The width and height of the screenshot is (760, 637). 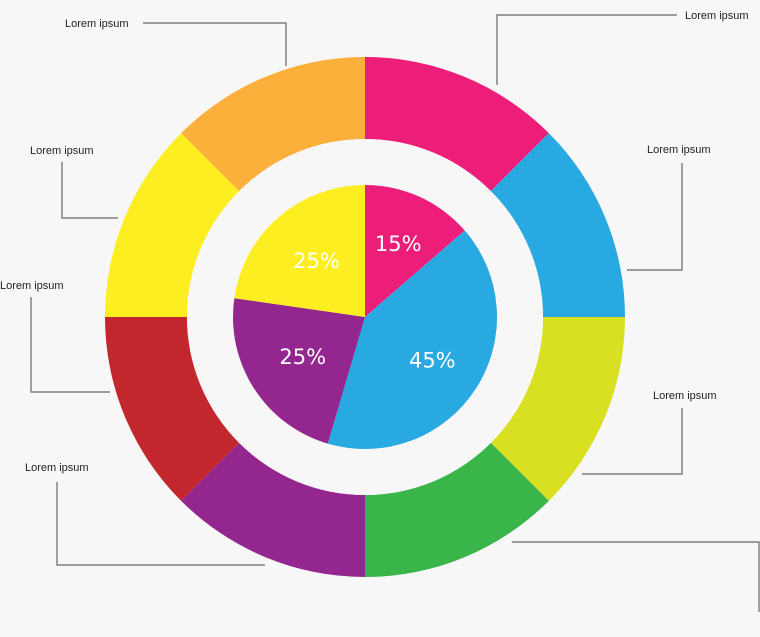 What do you see at coordinates (717, 16) in the screenshot?
I see `callout-label-1: Lorem ipsum` at bounding box center [717, 16].